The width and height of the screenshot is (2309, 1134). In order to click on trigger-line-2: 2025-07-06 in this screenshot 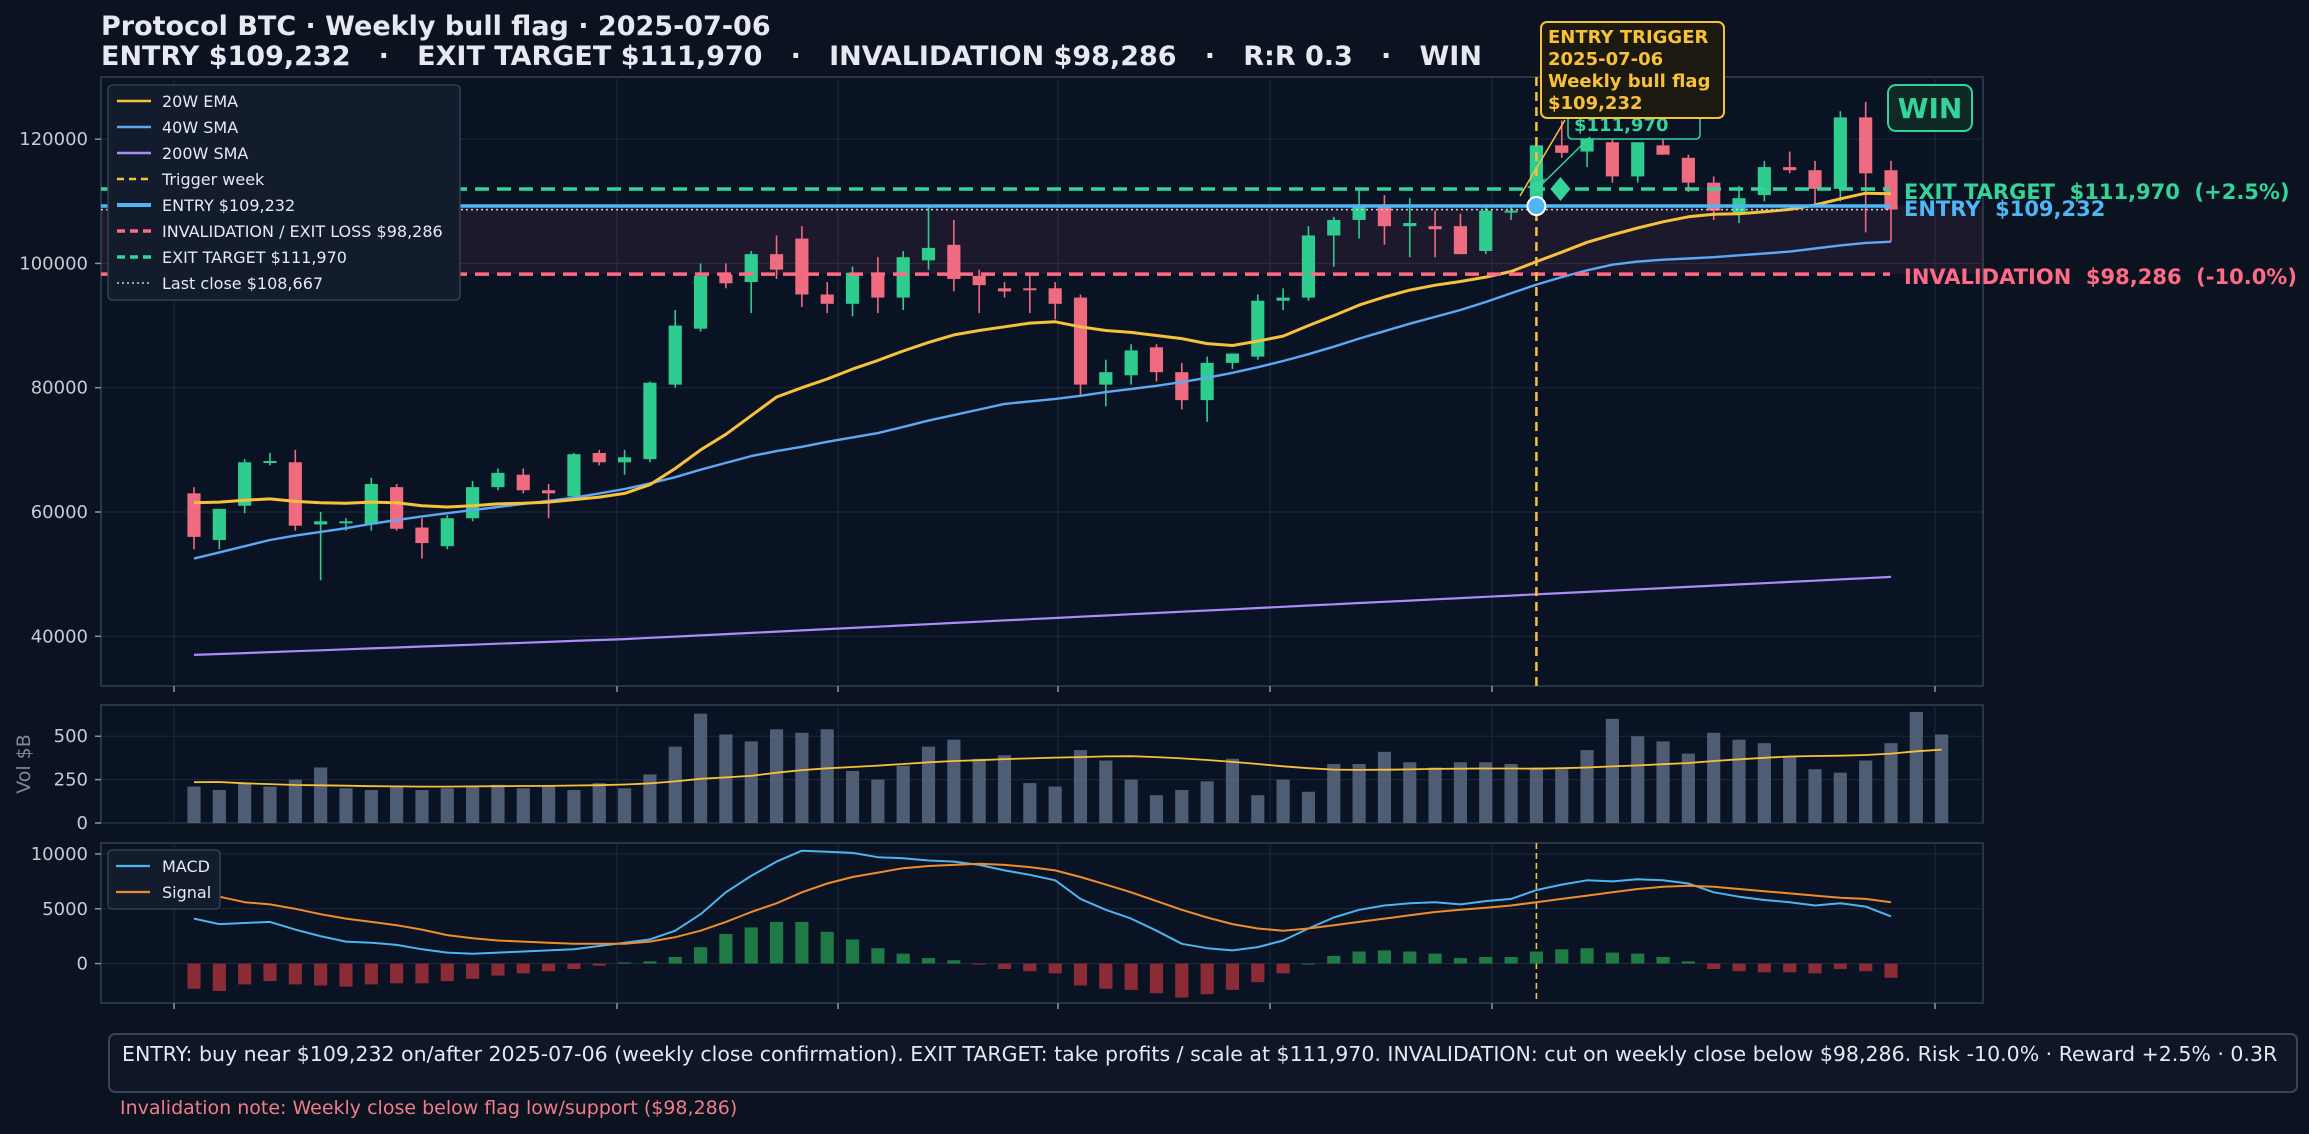, I will do `click(1605, 59)`.